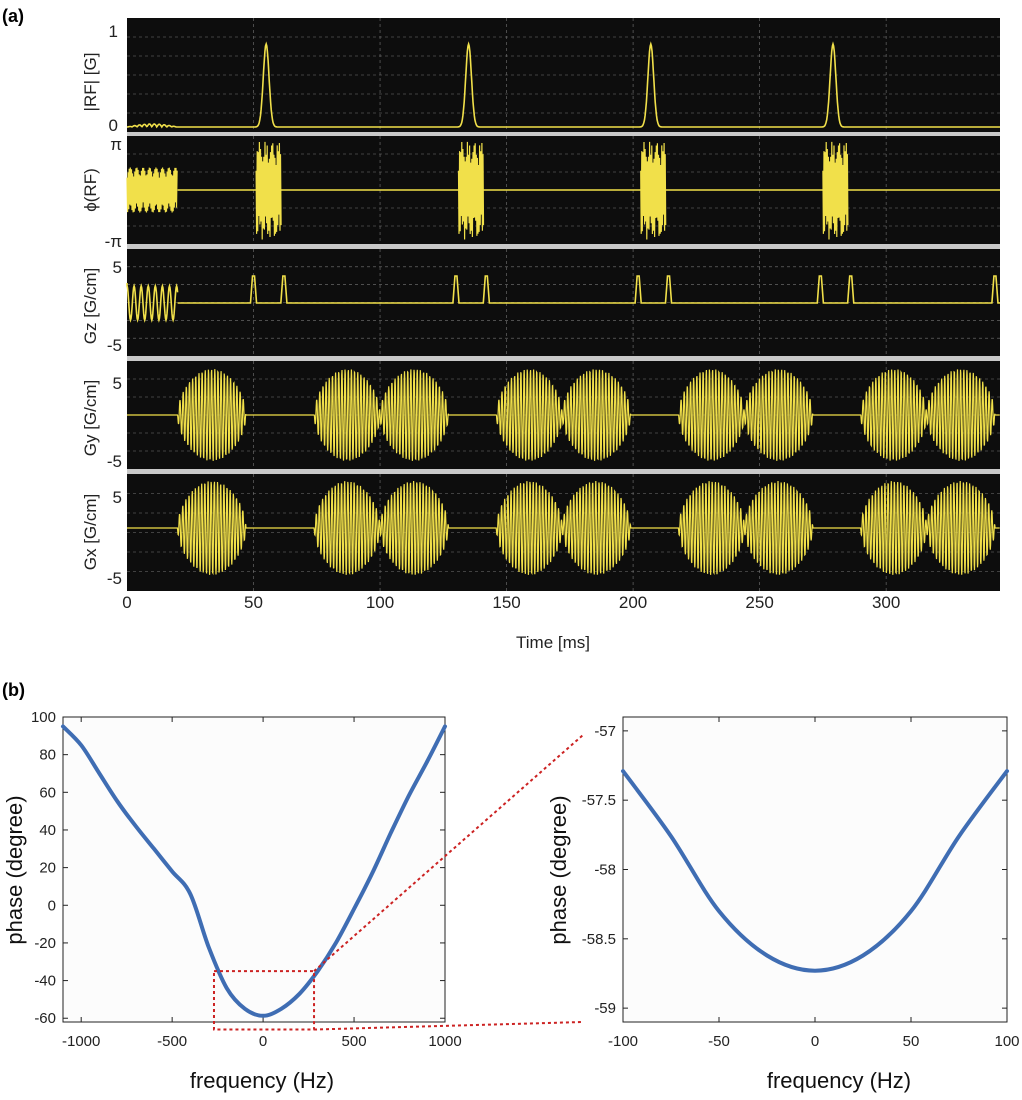 Image resolution: width=1022 pixels, height=1100 pixels. What do you see at coordinates (444, 1041) in the screenshot?
I see `x-tick-label: 1000` at bounding box center [444, 1041].